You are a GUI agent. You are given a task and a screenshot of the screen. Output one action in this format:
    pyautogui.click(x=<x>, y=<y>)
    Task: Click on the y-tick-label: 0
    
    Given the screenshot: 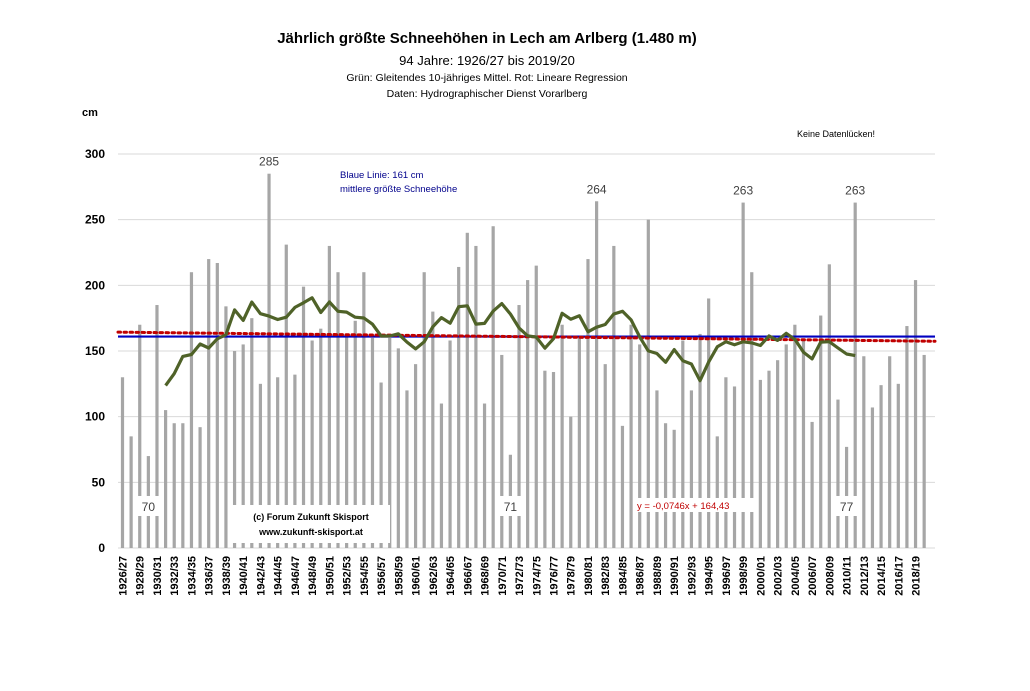 What is the action you would take?
    pyautogui.click(x=101, y=548)
    